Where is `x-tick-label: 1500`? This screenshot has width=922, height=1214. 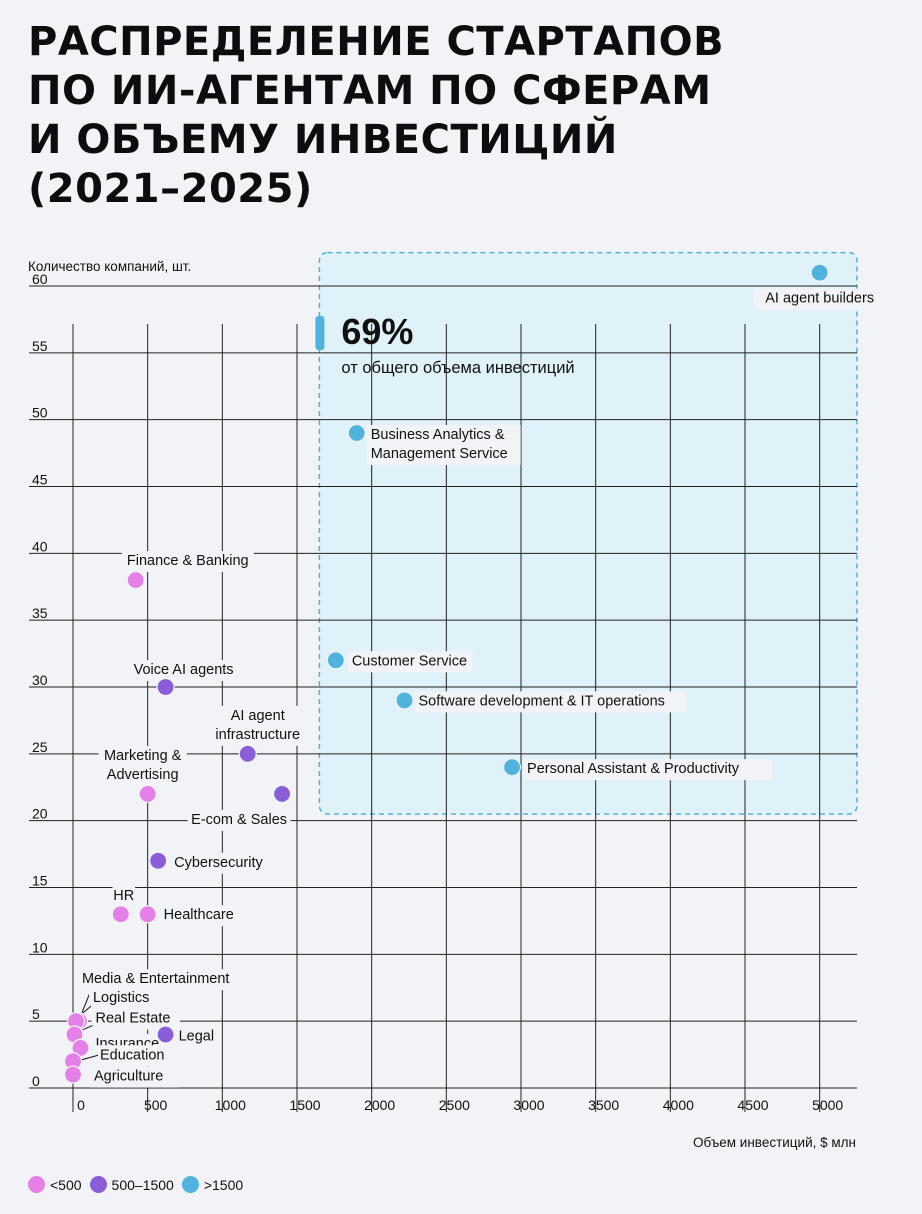 x-tick-label: 1500 is located at coordinates (304, 1105).